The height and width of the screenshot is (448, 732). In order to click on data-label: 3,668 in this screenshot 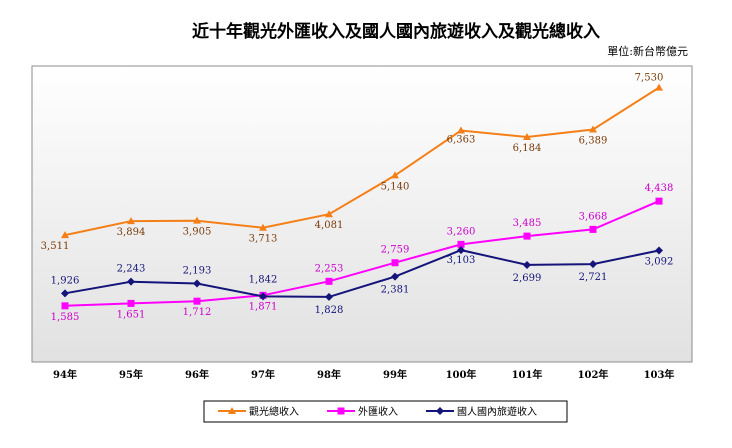, I will do `click(593, 216)`.